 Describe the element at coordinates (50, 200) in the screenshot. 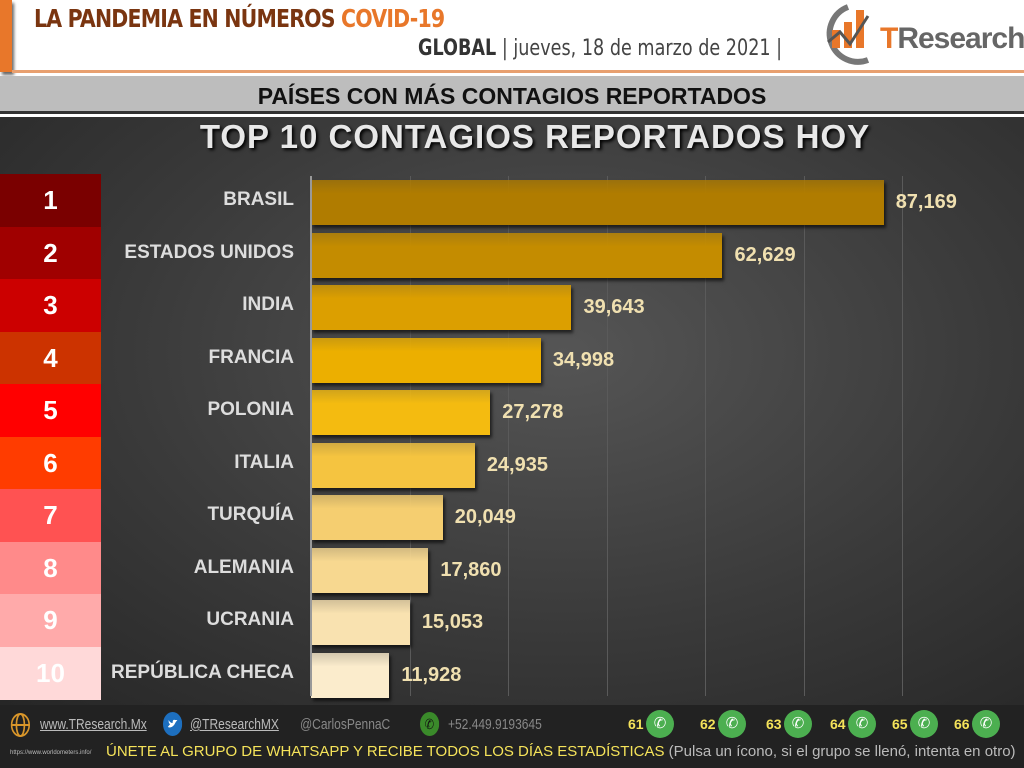

I see `rank-badge: 1` at that location.